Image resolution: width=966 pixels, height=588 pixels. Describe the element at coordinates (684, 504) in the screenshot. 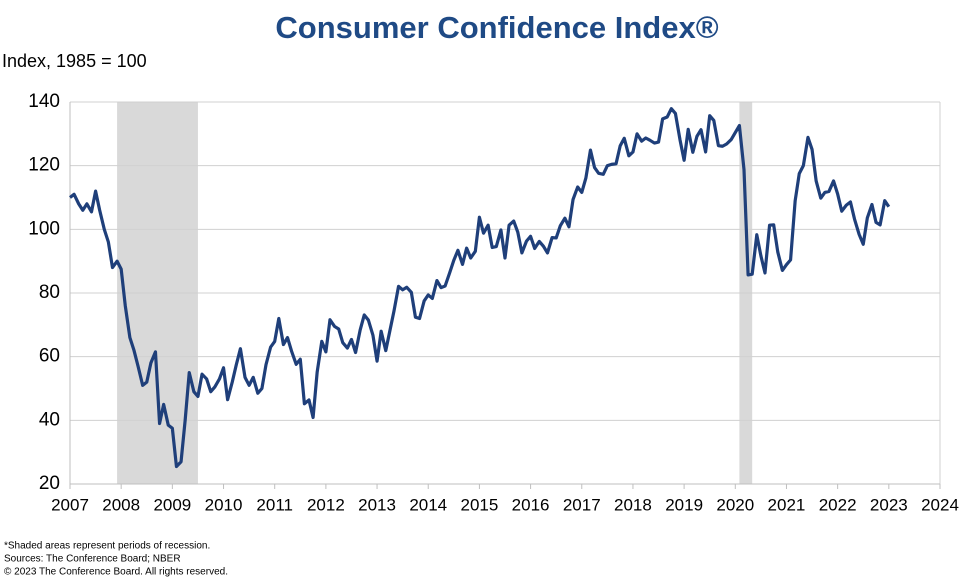

I see `x-tick-label: 2019` at that location.